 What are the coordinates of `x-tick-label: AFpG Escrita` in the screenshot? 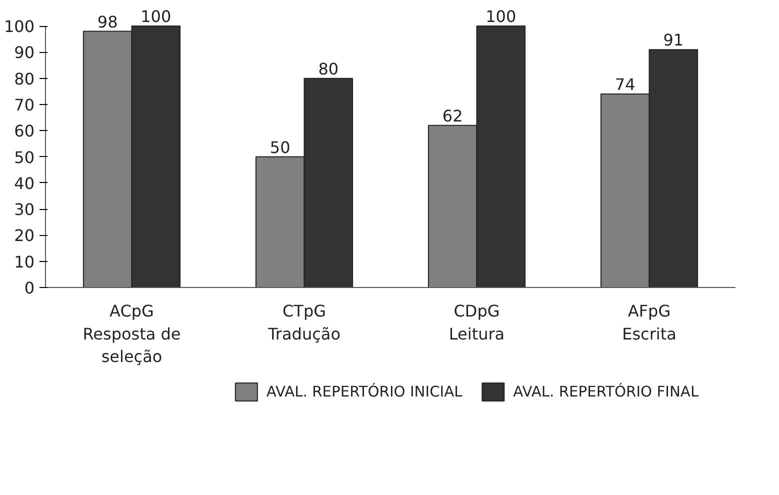 It's located at (649, 323).